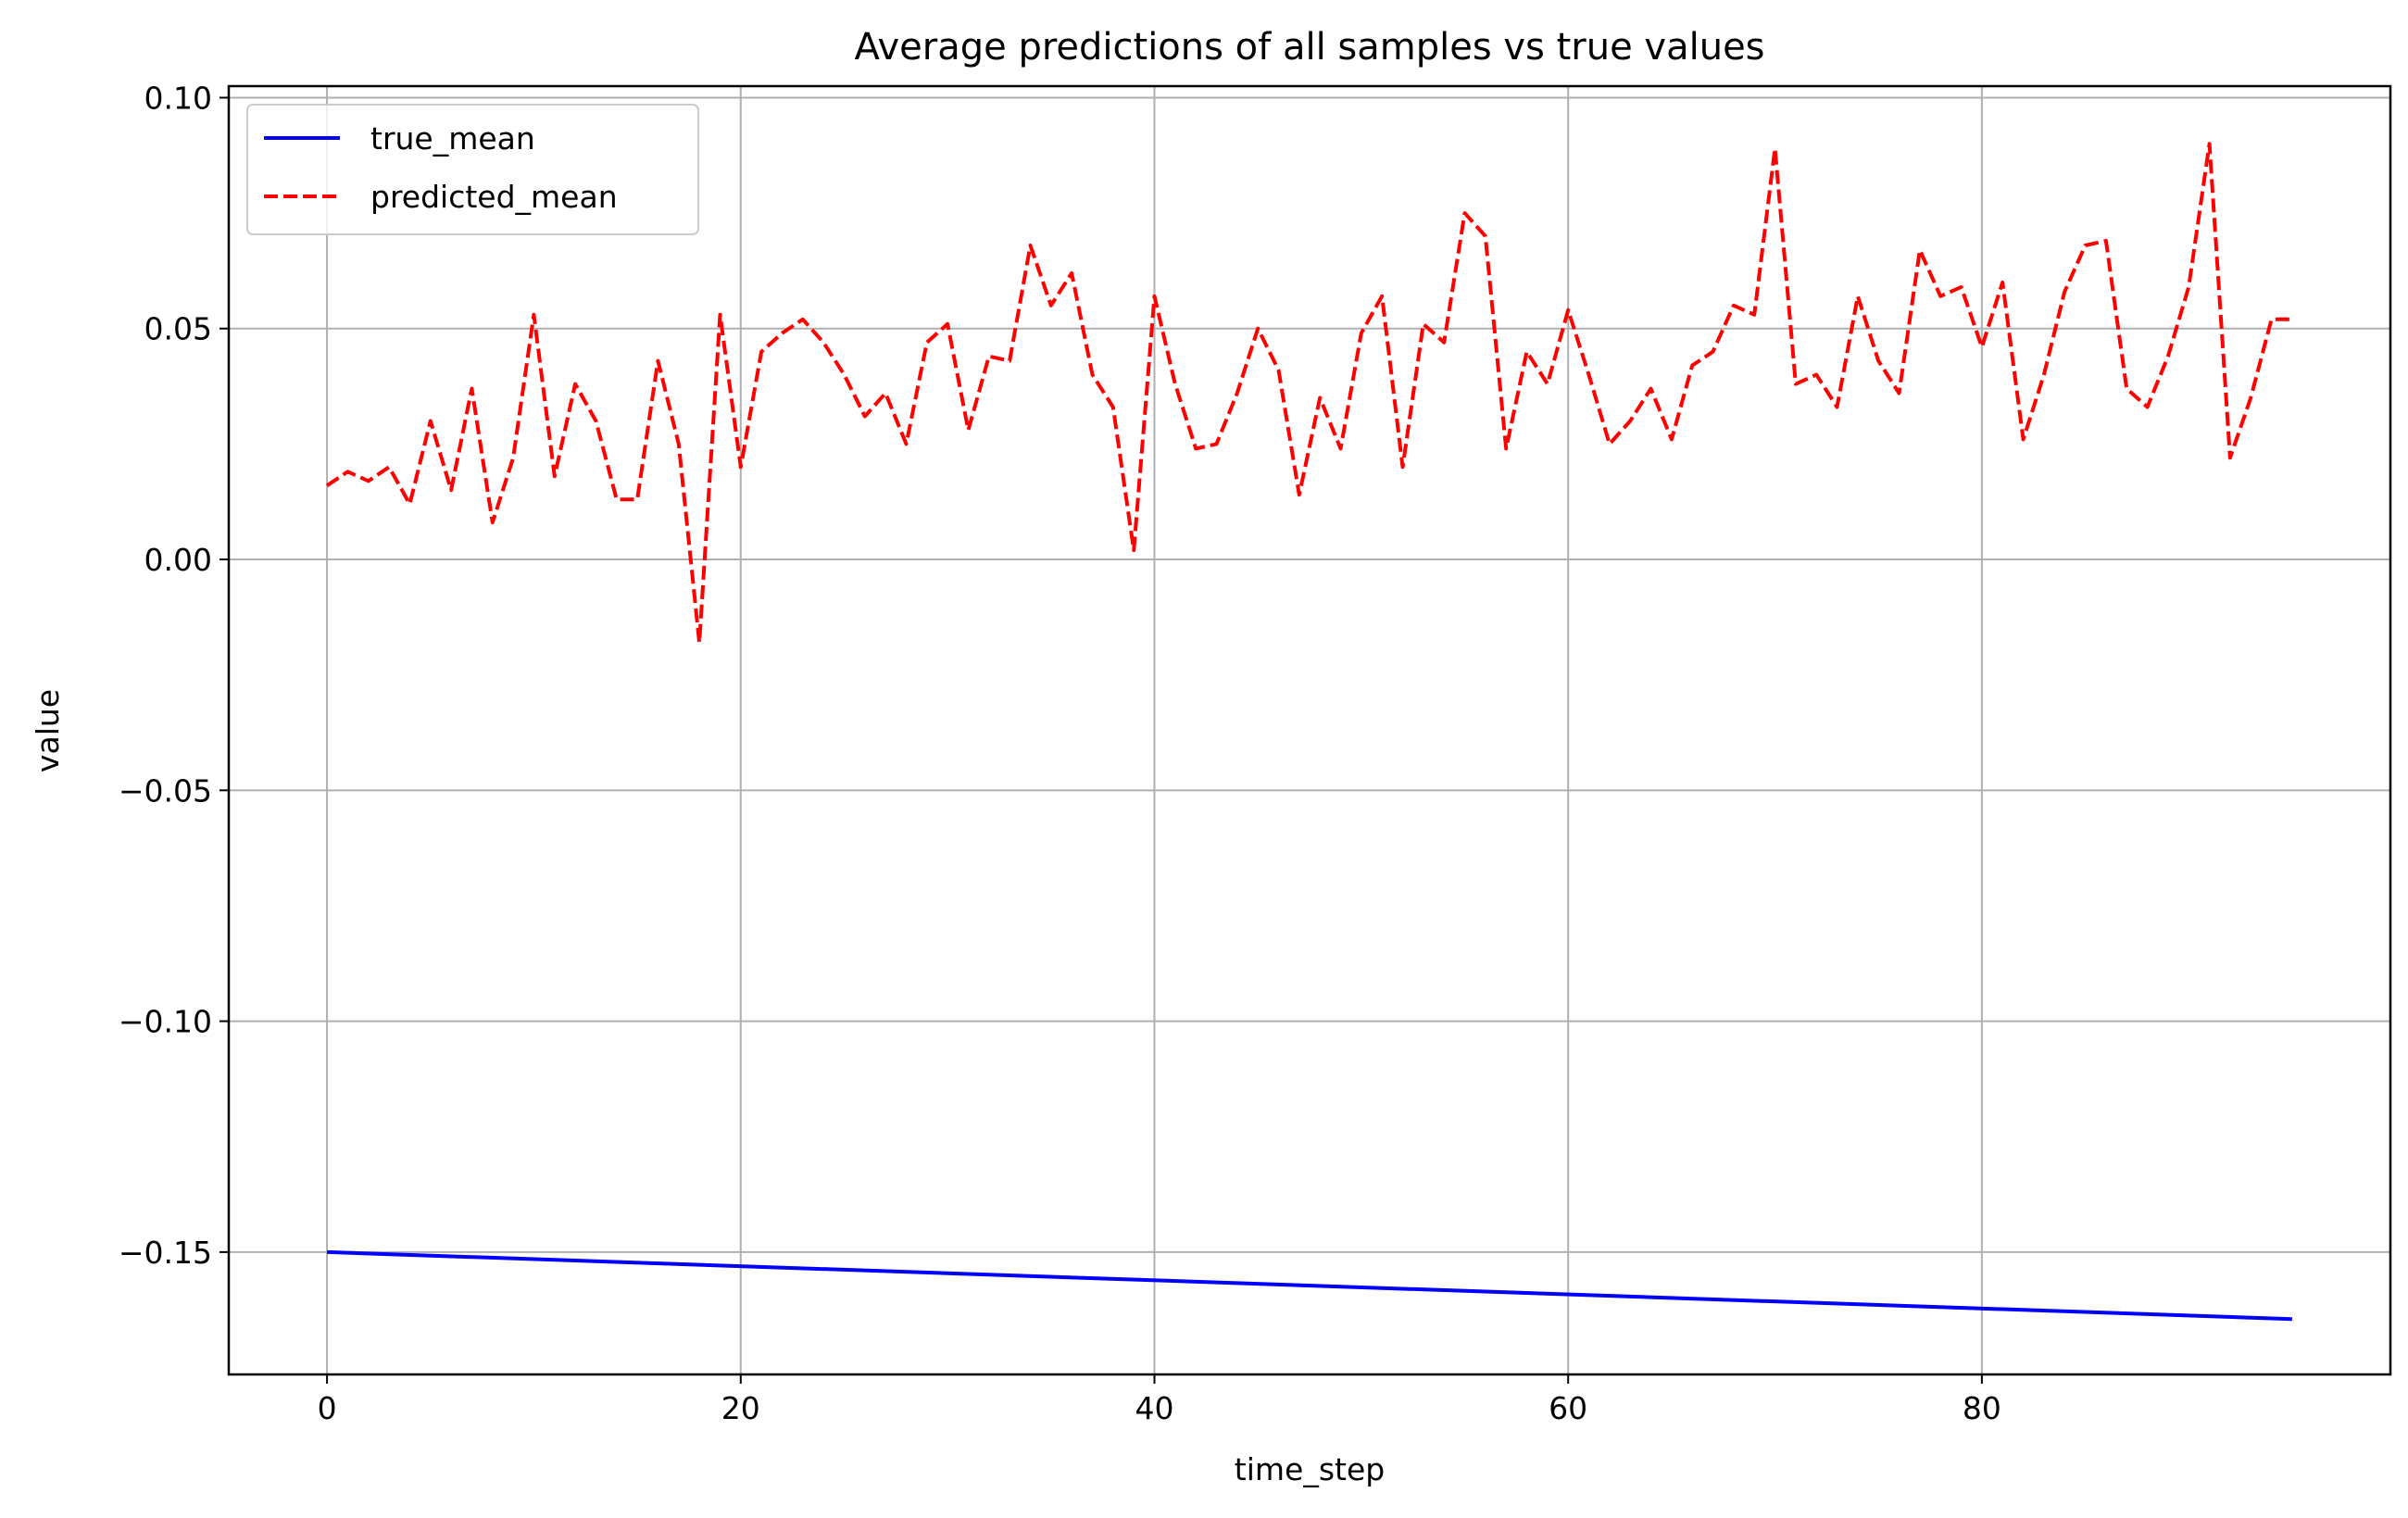  Describe the element at coordinates (327, 1408) in the screenshot. I see `x-tick-label: 0` at that location.